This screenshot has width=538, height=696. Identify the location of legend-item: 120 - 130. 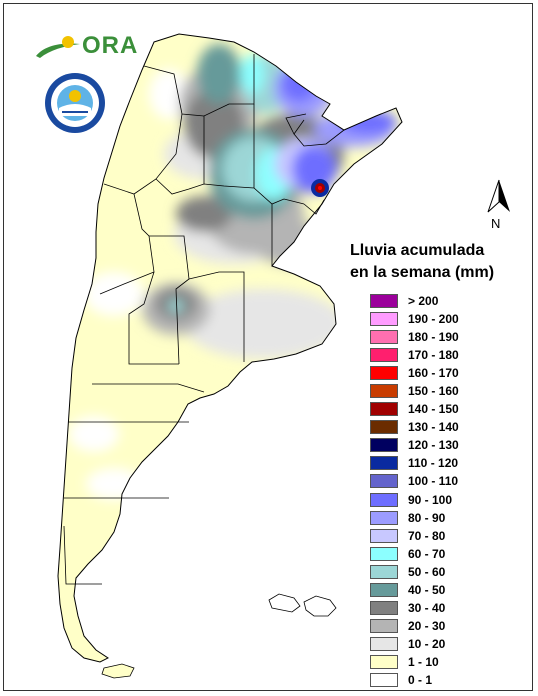
(450, 445).